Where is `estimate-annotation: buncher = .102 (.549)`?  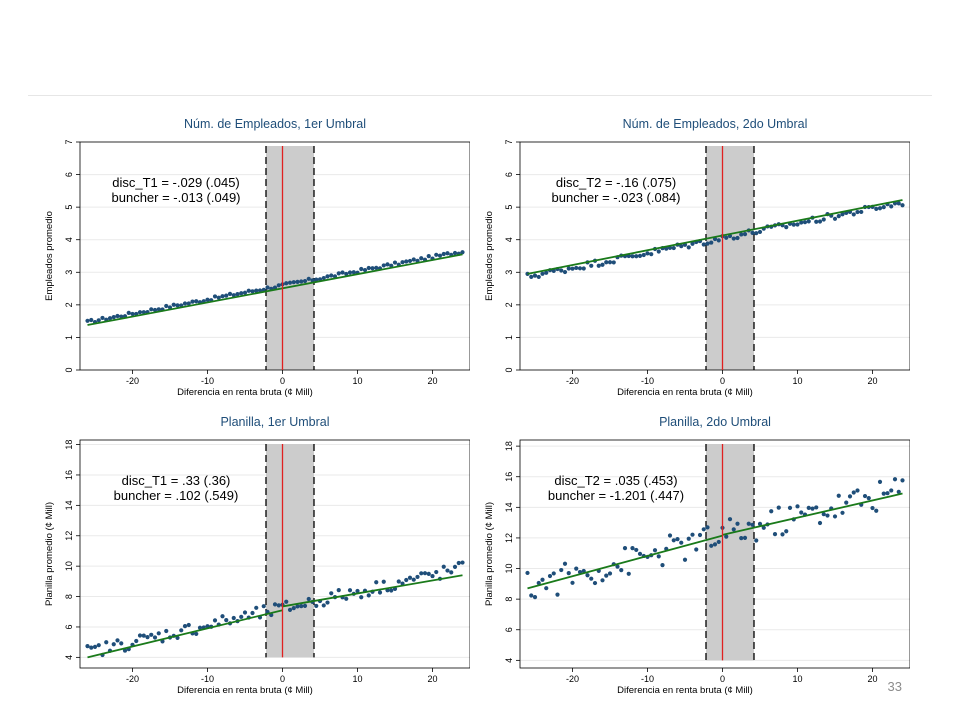 estimate-annotation: buncher = .102 (.549) is located at coordinates (176, 495).